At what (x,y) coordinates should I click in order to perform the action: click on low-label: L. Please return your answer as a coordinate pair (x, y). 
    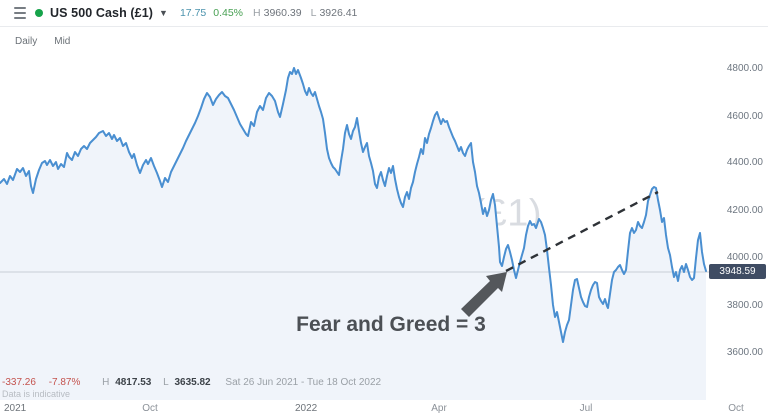
    Looking at the image, I should click on (313, 13).